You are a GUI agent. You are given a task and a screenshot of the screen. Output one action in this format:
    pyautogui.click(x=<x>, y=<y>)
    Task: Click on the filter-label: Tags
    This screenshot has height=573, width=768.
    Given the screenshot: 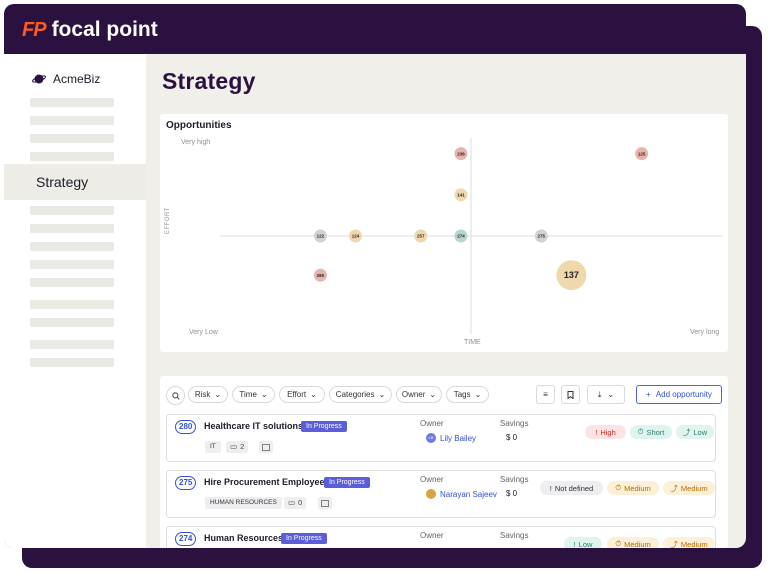 What is the action you would take?
    pyautogui.click(x=462, y=394)
    